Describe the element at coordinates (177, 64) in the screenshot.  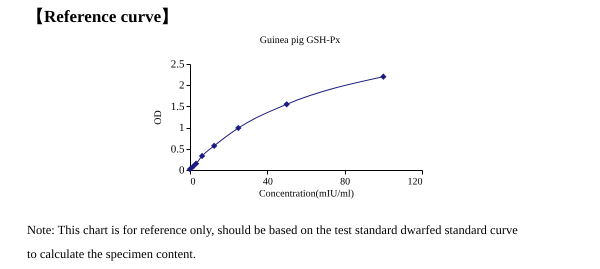
I see `y-tick-label: 2.5` at that location.